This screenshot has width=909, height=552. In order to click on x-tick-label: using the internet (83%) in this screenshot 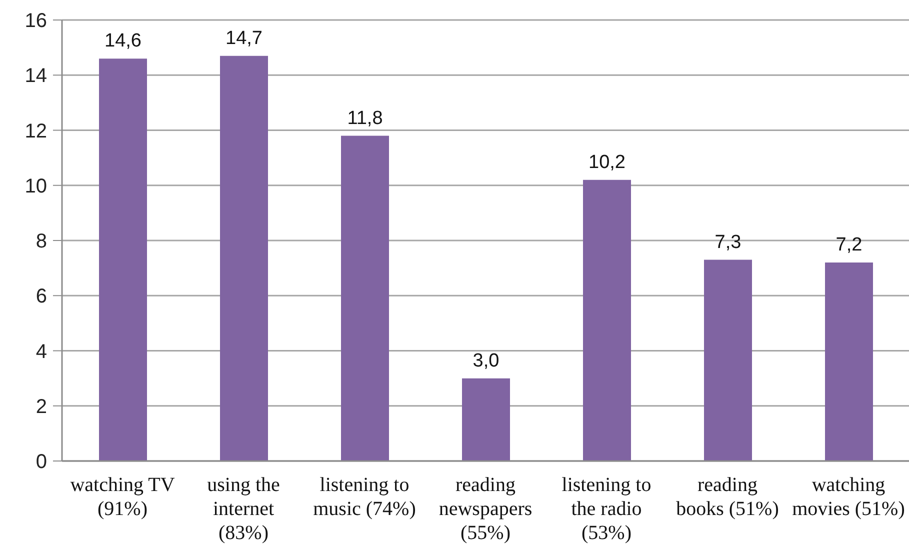, I will do `click(243, 509)`.